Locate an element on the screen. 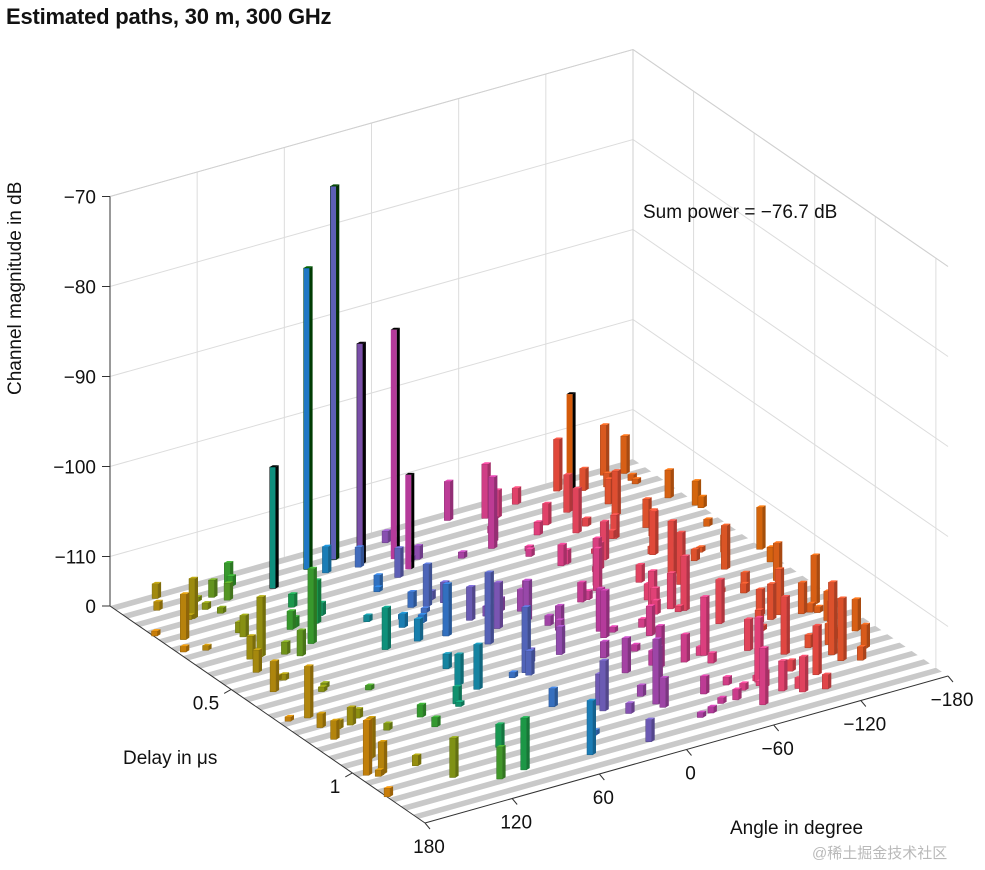  angle-tick-label: −60 is located at coordinates (778, 749).